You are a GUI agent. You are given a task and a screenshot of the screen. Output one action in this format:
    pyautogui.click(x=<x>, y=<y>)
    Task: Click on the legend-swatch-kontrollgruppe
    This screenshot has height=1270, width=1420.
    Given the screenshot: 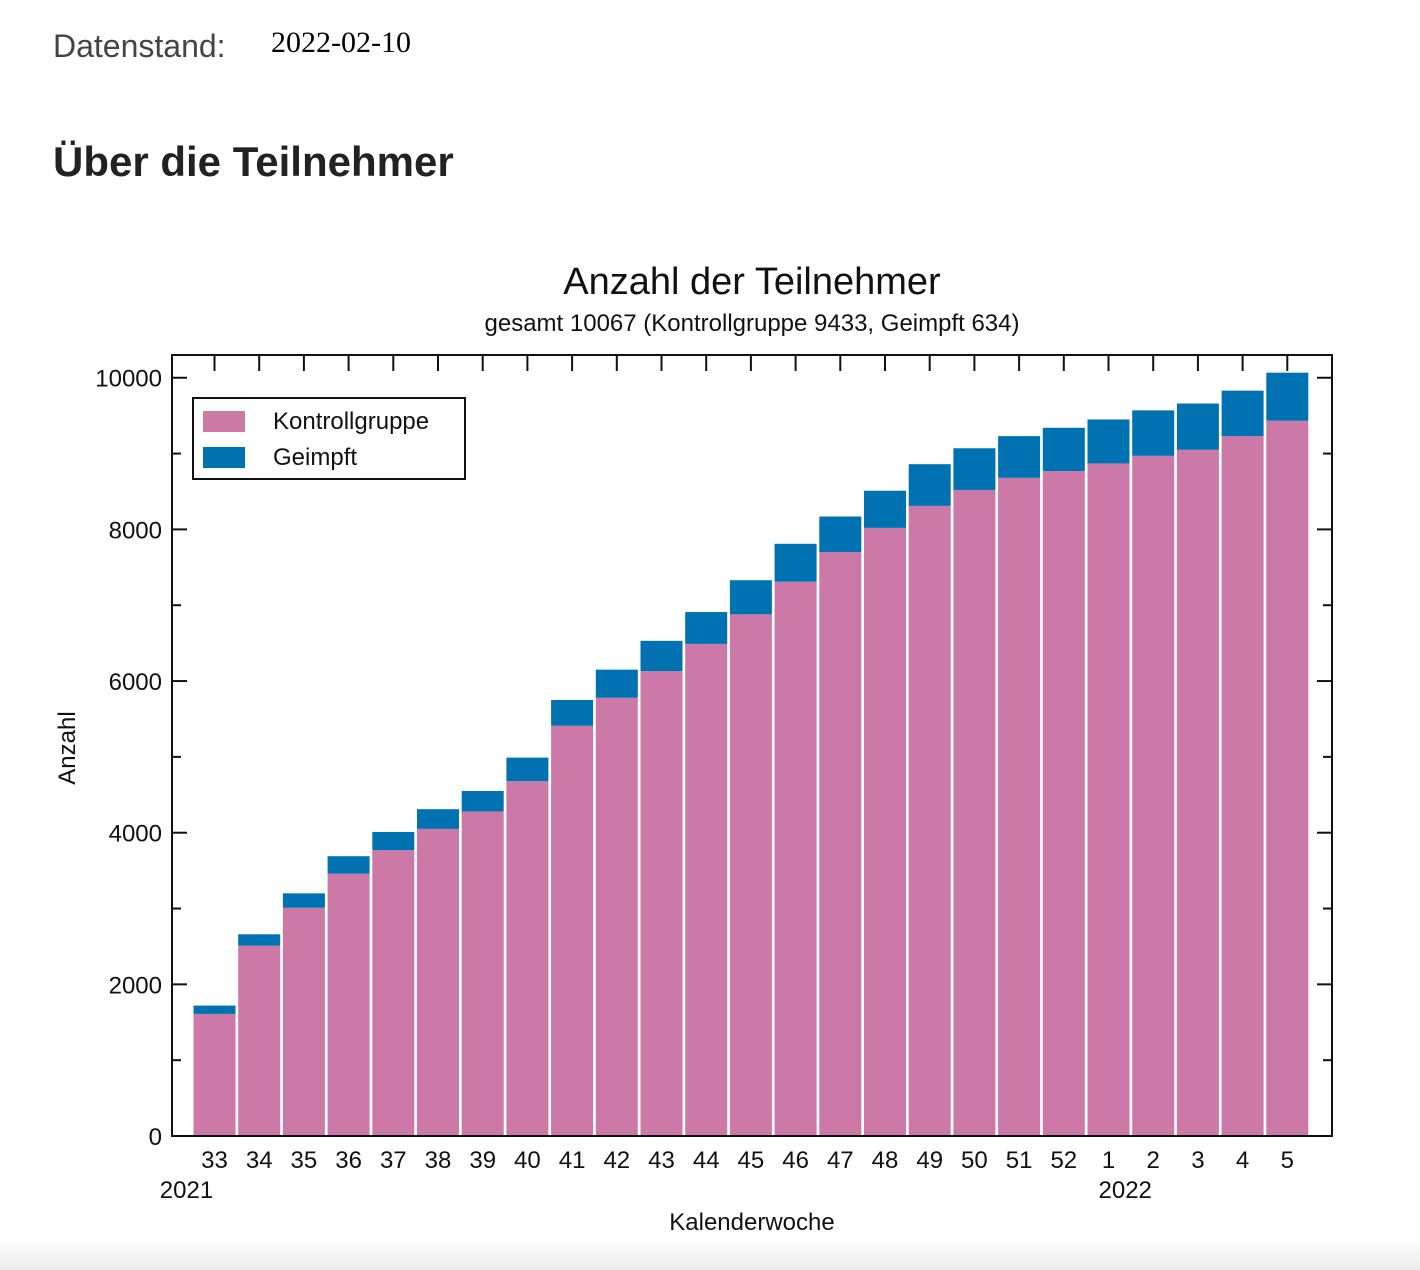 What is the action you would take?
    pyautogui.click(x=224, y=421)
    